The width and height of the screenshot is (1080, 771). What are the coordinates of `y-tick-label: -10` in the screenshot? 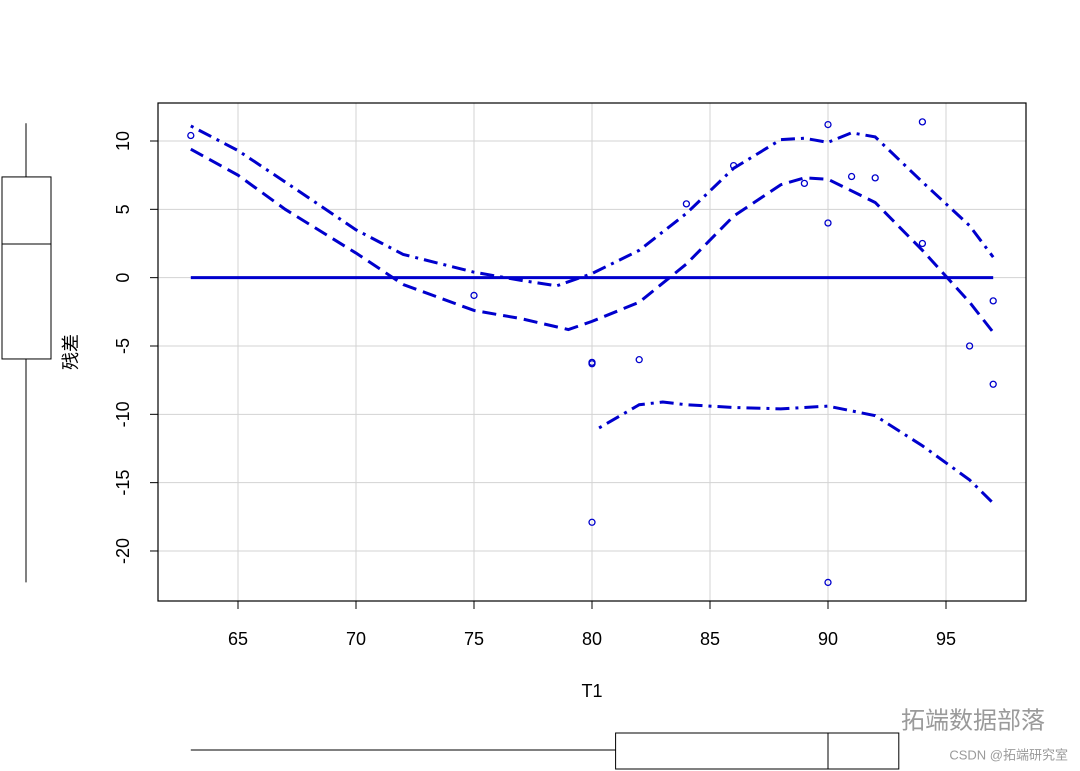 It's located at (123, 414).